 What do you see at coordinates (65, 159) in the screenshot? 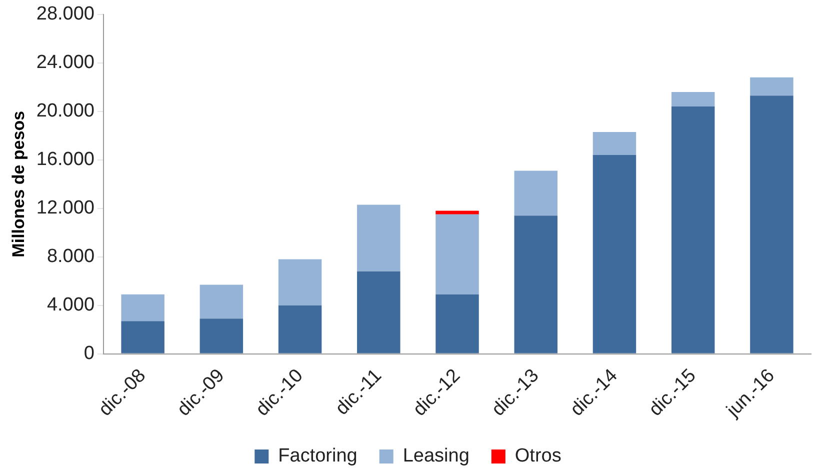
I see `y-tick-label: 16.000` at bounding box center [65, 159].